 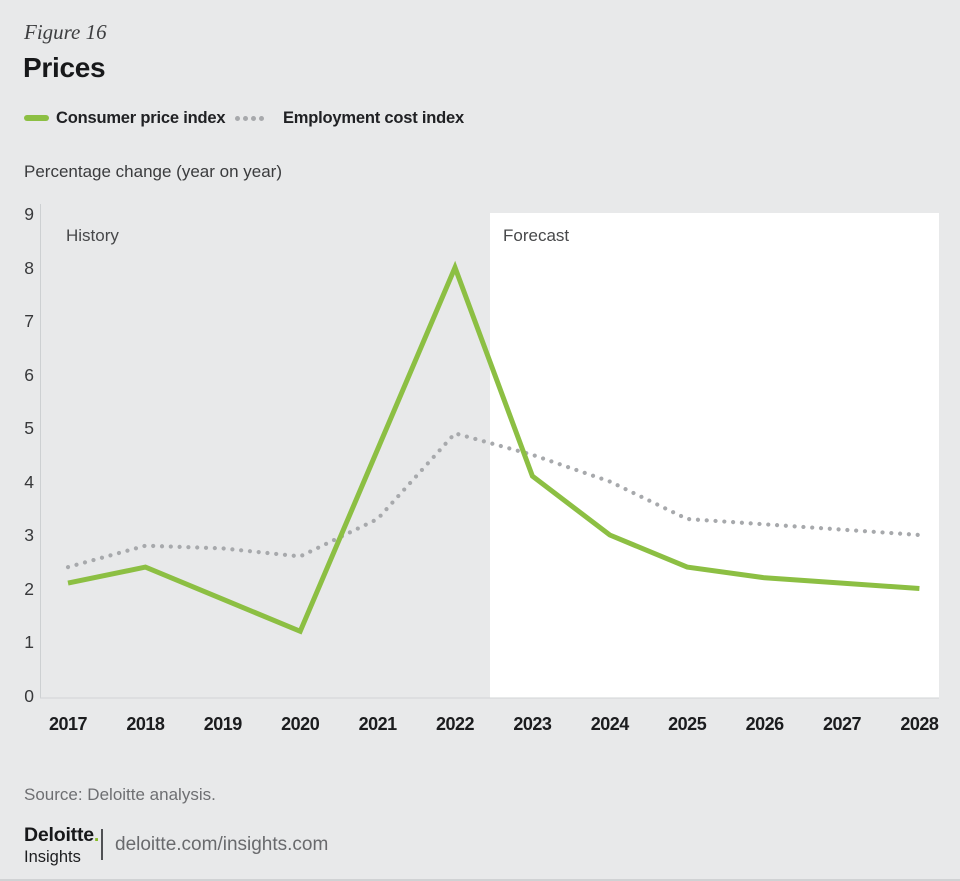 What do you see at coordinates (493, 500) in the screenshot?
I see `series-line-dotted` at bounding box center [493, 500].